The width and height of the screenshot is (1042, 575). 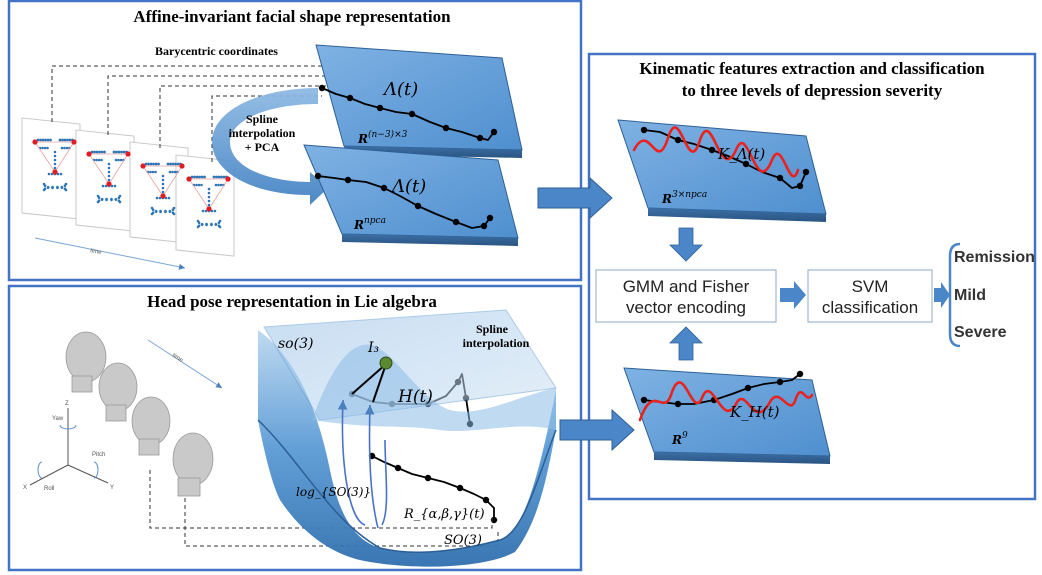 What do you see at coordinates (373, 348) in the screenshot?
I see `identity-label: I₃` at bounding box center [373, 348].